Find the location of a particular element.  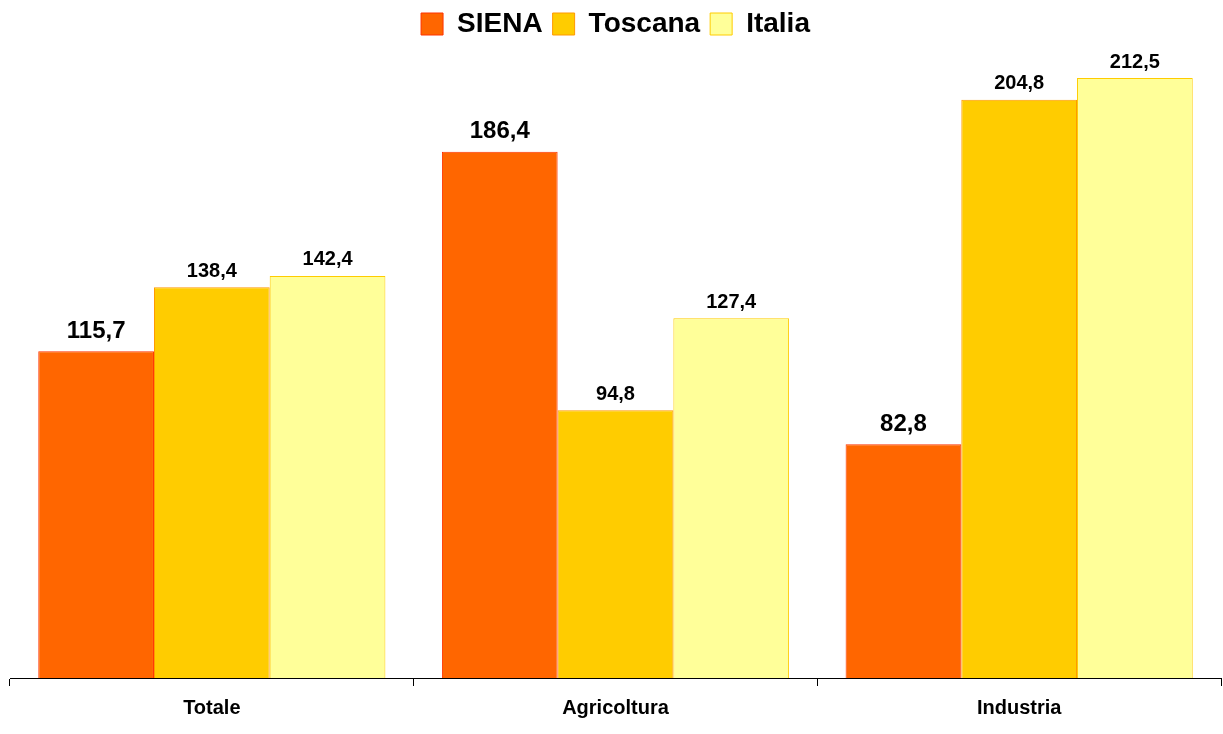

data-label: 127,4 is located at coordinates (732, 300).